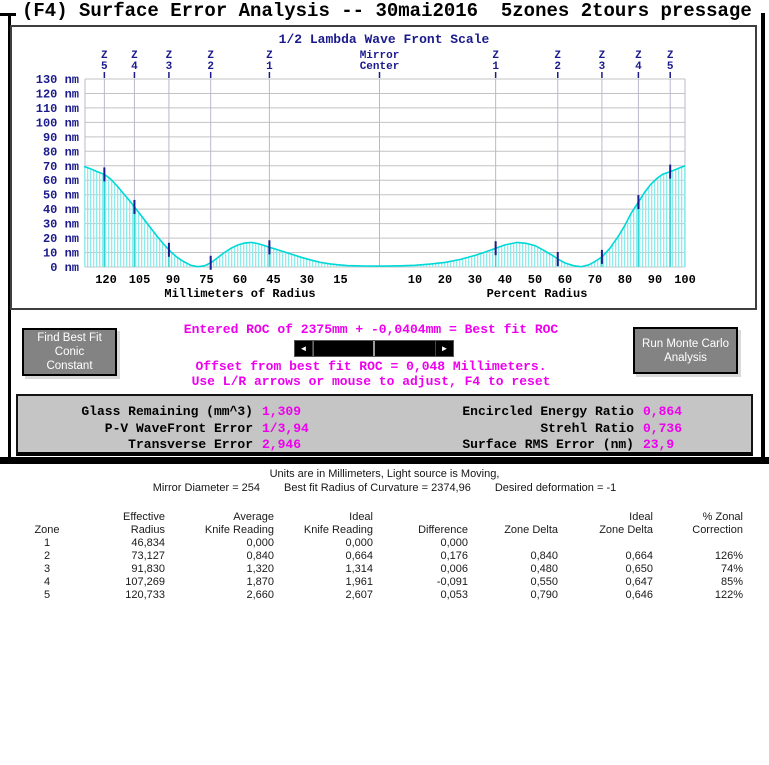  Describe the element at coordinates (145, 595) in the screenshot. I see `table-cell: 120,733` at that location.